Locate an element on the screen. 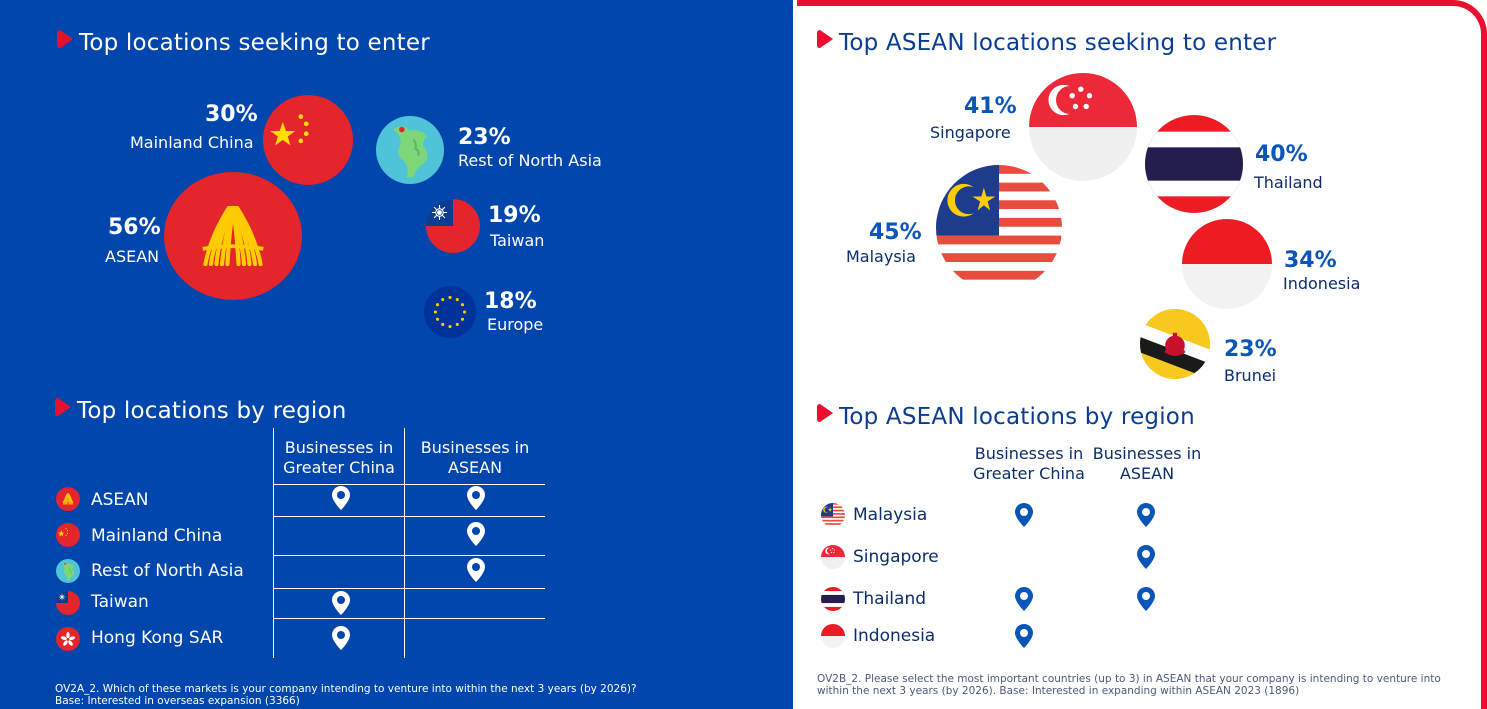 This screenshot has height=709, width=1487. taiwan-pct: 19% is located at coordinates (514, 215).